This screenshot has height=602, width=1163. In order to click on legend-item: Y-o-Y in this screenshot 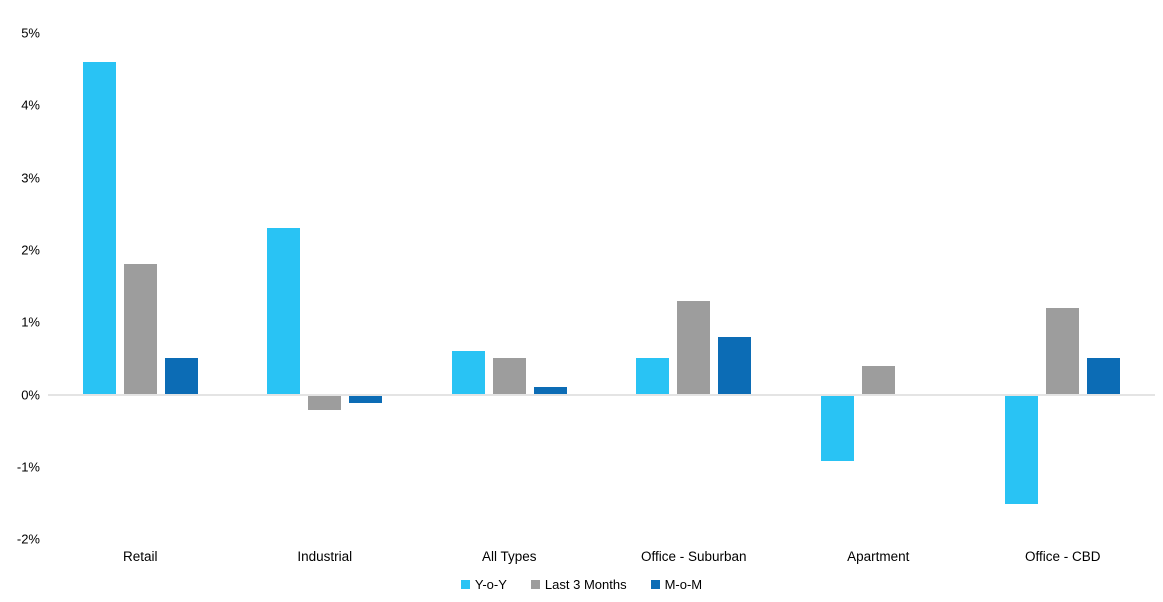, I will do `click(483, 584)`.